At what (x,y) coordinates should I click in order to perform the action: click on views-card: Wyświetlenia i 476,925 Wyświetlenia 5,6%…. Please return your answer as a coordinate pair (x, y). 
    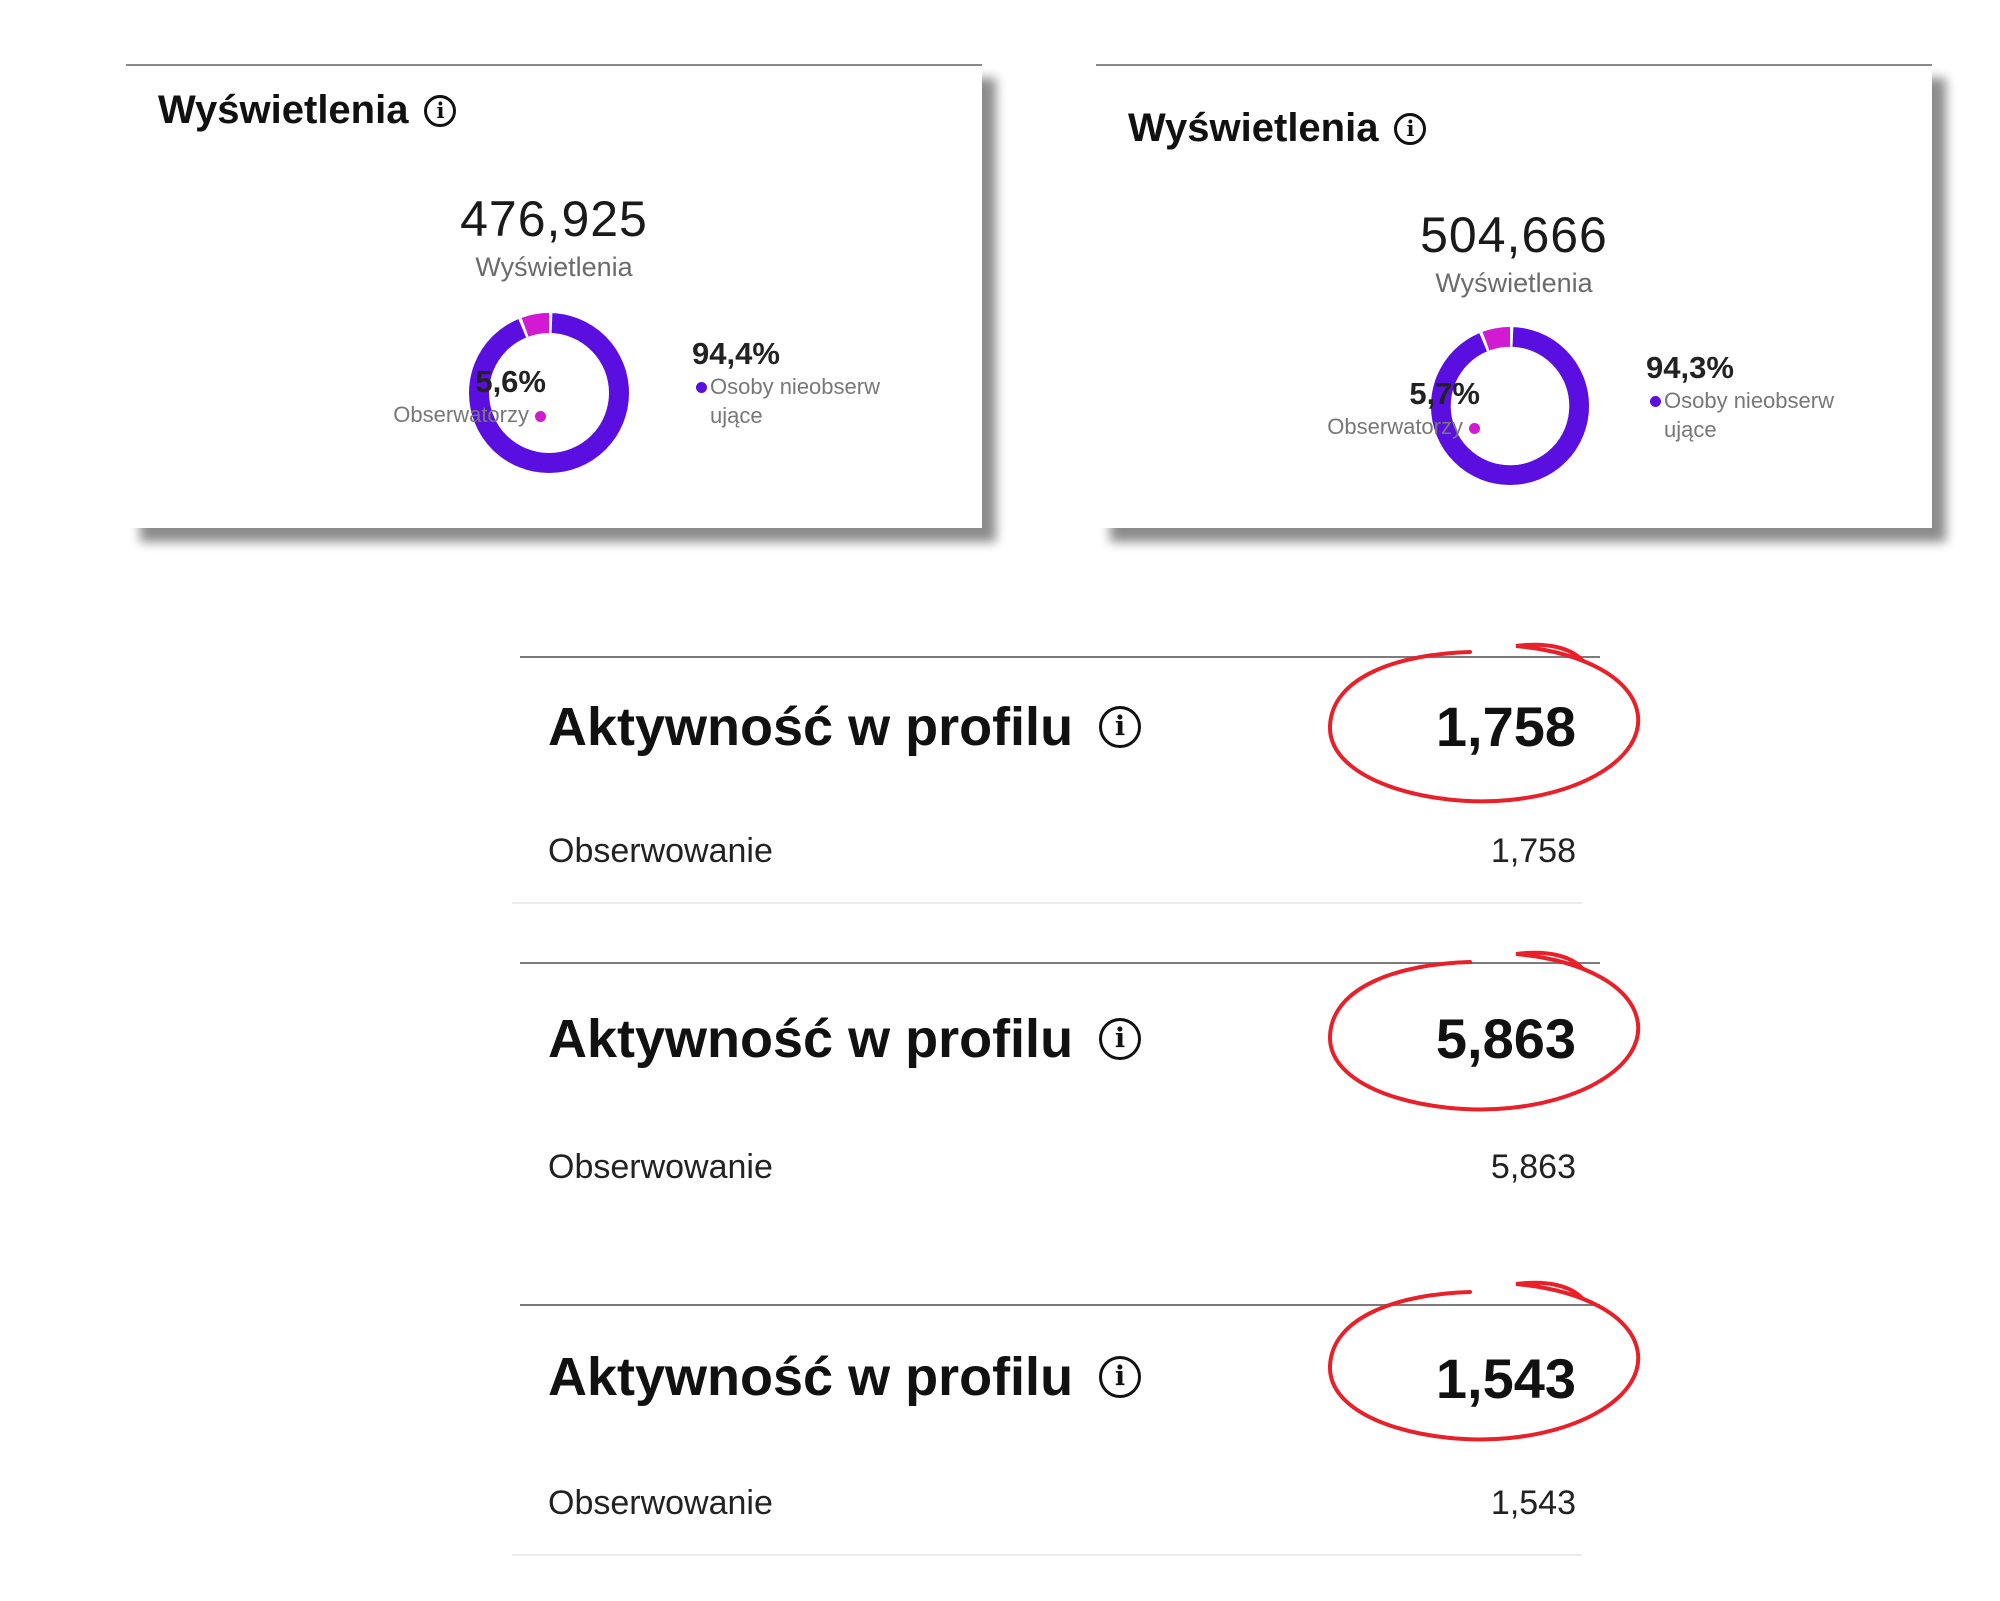
    Looking at the image, I should click on (554, 296).